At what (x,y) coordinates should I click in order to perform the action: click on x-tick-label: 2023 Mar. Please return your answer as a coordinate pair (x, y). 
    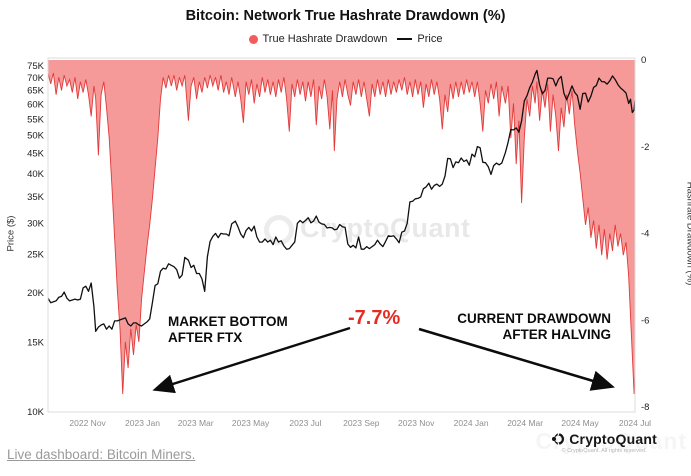
    Looking at the image, I should click on (196, 423).